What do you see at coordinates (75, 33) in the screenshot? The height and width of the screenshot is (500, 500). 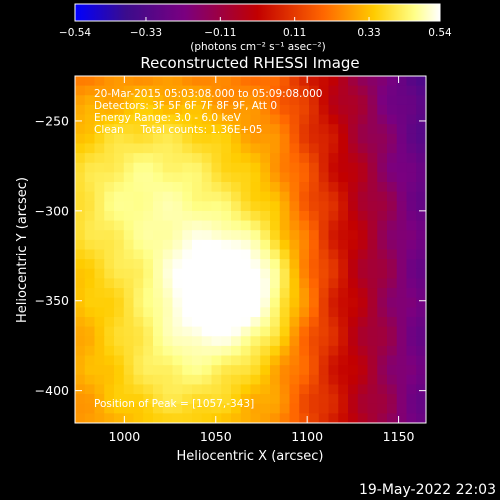 I see `colorbar-tick-label: −0.54` at bounding box center [75, 33].